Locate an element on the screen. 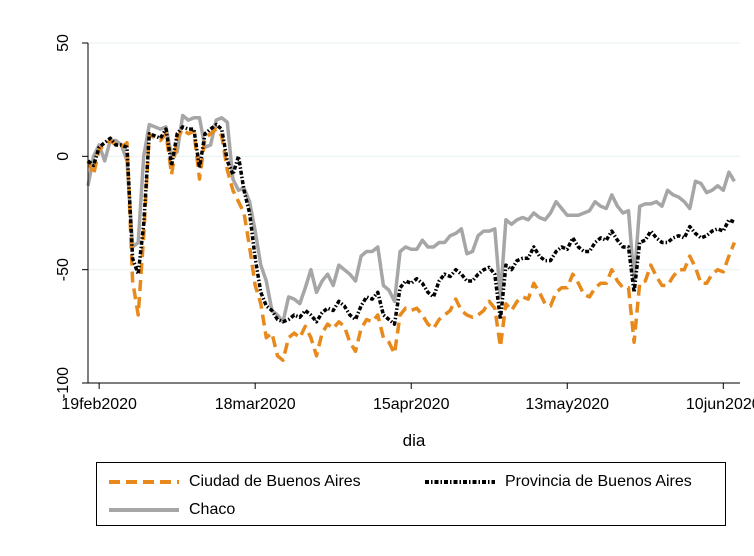 The width and height of the screenshot is (754, 556). x-tick-label-1: 18mar2020 is located at coordinates (255, 404).